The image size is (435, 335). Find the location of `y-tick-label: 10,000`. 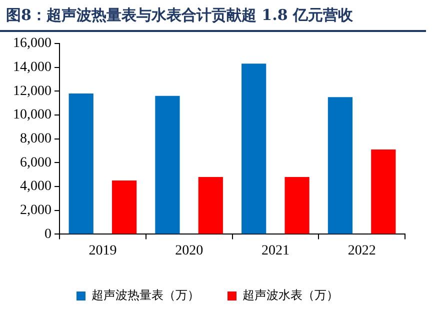

y-tick-label: 10,000 is located at coordinates (32, 115).